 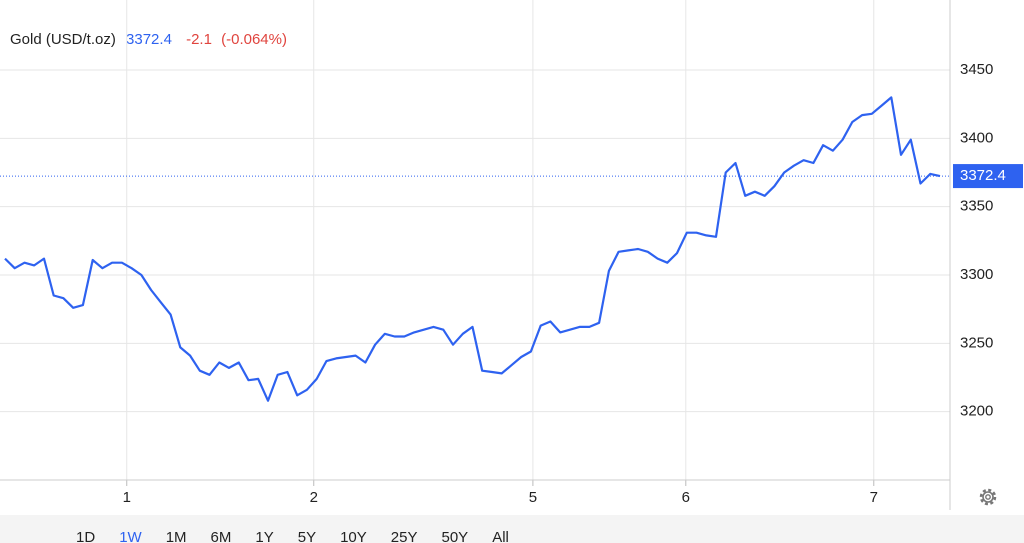 What do you see at coordinates (85, 536) in the screenshot?
I see `range-button: 1D` at bounding box center [85, 536].